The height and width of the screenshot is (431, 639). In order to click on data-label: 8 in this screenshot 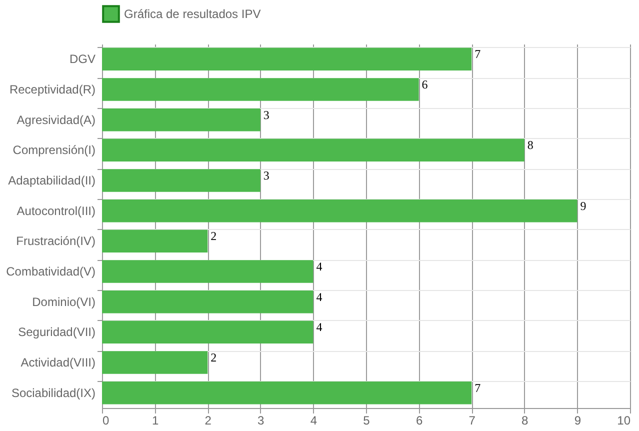, I will do `click(530, 145)`.